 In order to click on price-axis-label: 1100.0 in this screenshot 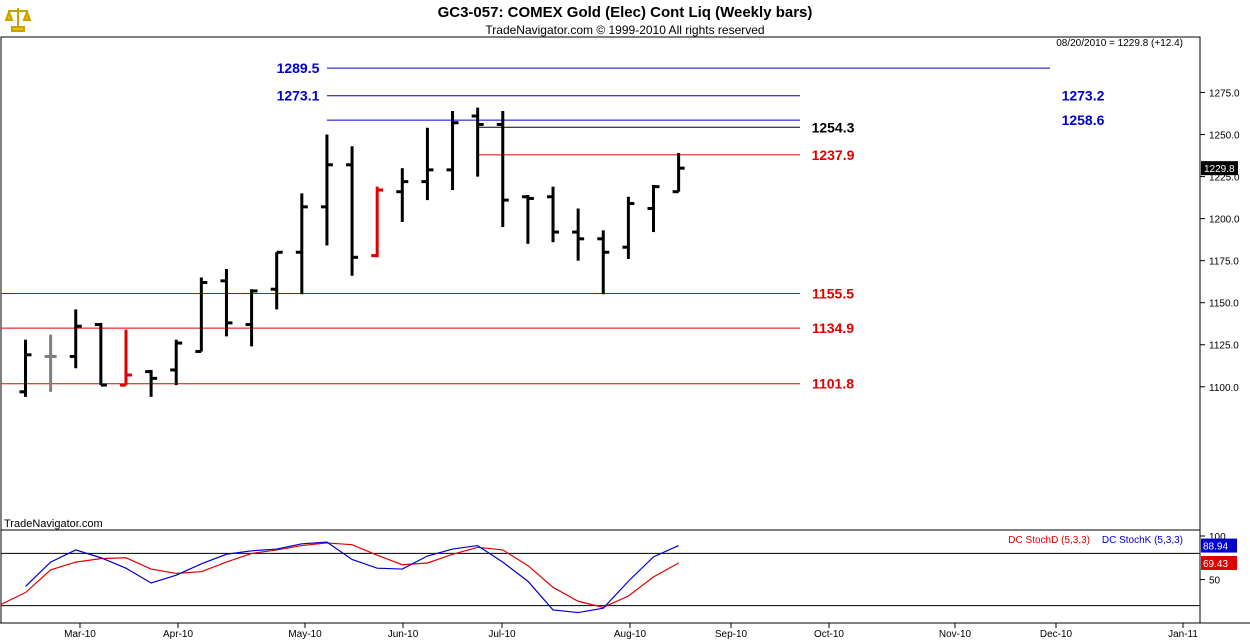, I will do `click(1224, 388)`.